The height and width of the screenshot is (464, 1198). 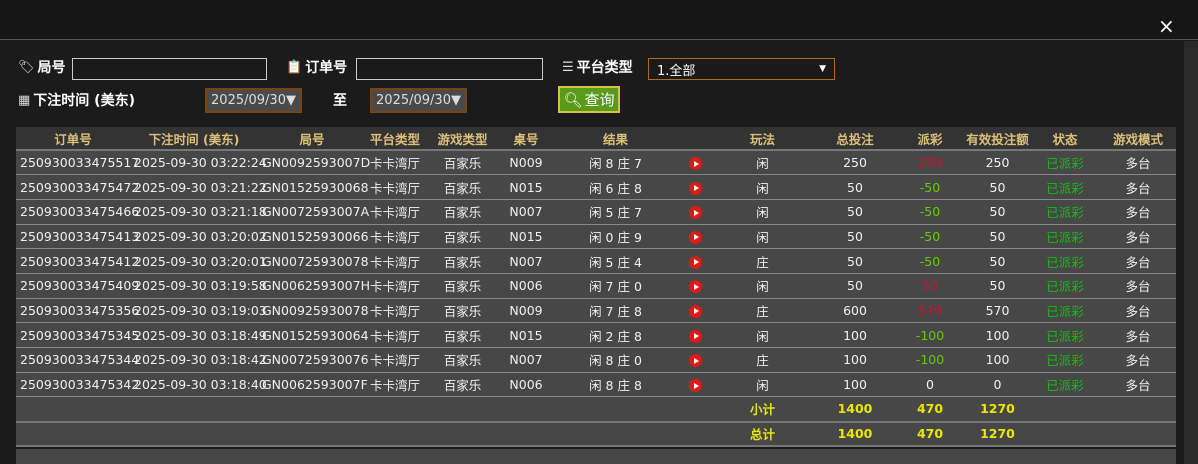 I want to click on close-button: ×, so click(x=1166, y=26).